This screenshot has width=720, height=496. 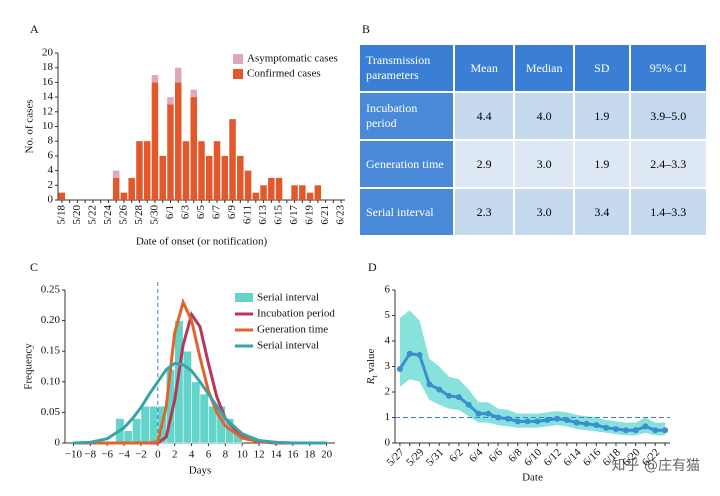 What do you see at coordinates (77, 215) in the screenshot?
I see `x-tick-label: 5/20` at bounding box center [77, 215].